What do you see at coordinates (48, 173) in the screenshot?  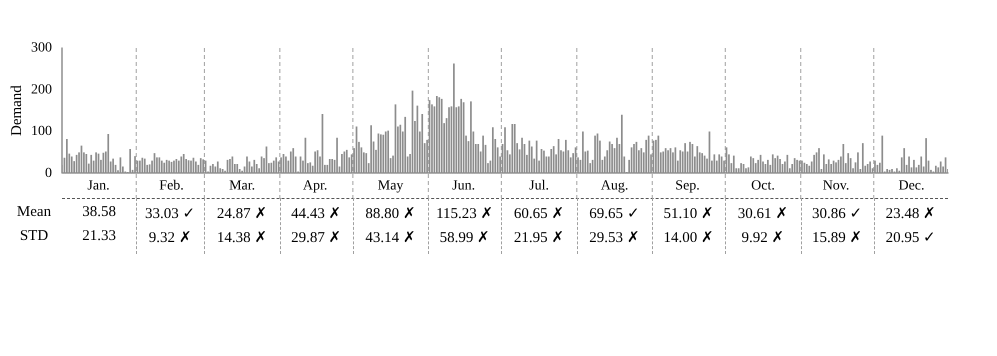 I see `y-tick-label: 0` at bounding box center [48, 173].